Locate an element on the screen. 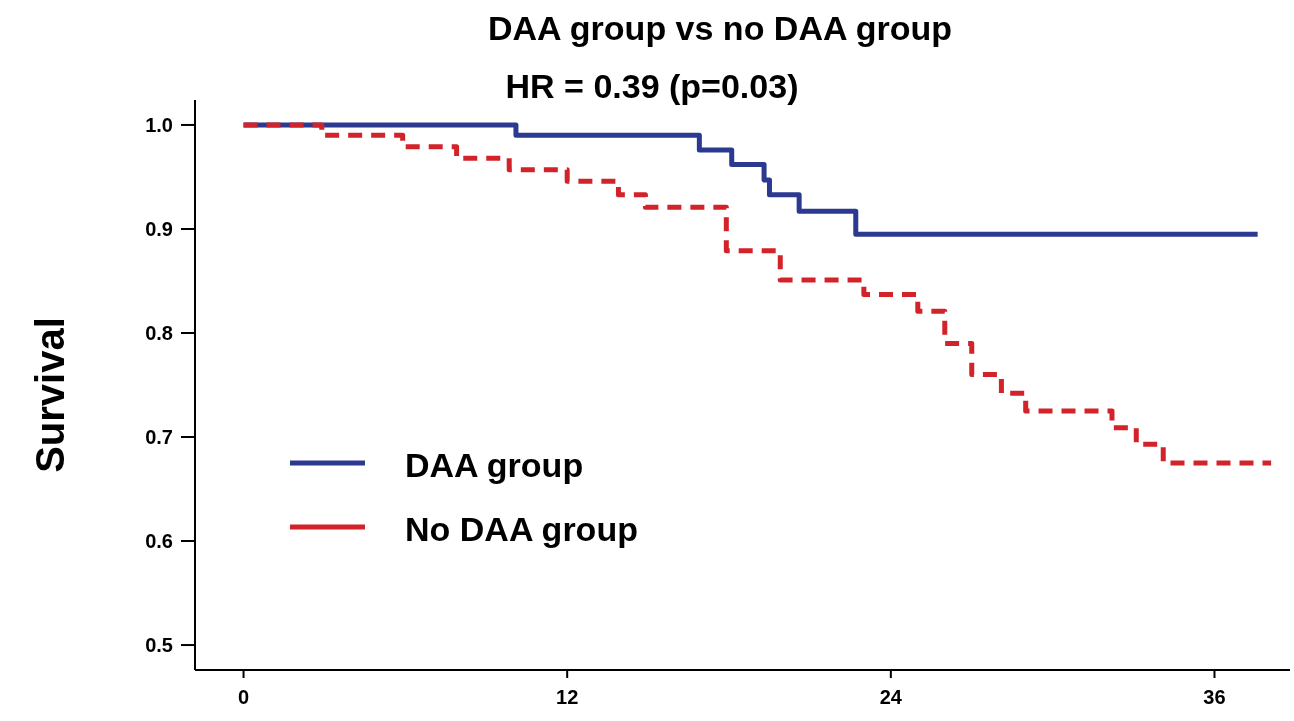  y-tick-label: 0.8 is located at coordinates (159, 332).